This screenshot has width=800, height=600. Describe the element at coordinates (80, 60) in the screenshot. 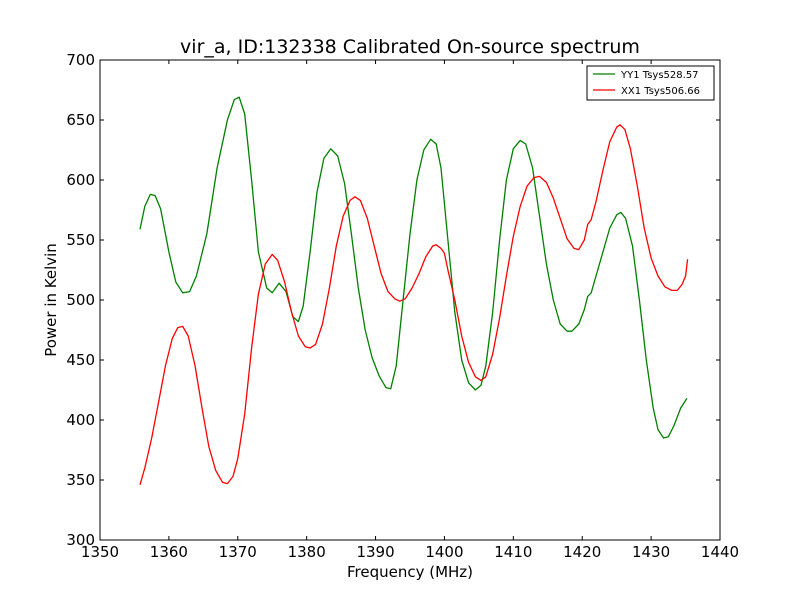

I see `y-tick-label: 700` at that location.